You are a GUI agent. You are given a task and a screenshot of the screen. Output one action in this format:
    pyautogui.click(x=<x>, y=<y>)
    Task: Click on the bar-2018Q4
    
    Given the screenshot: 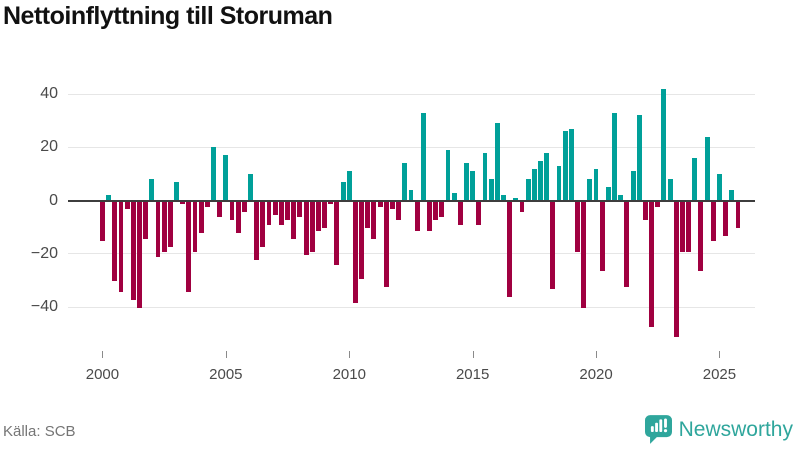 What is the action you would take?
    pyautogui.click(x=565, y=166)
    